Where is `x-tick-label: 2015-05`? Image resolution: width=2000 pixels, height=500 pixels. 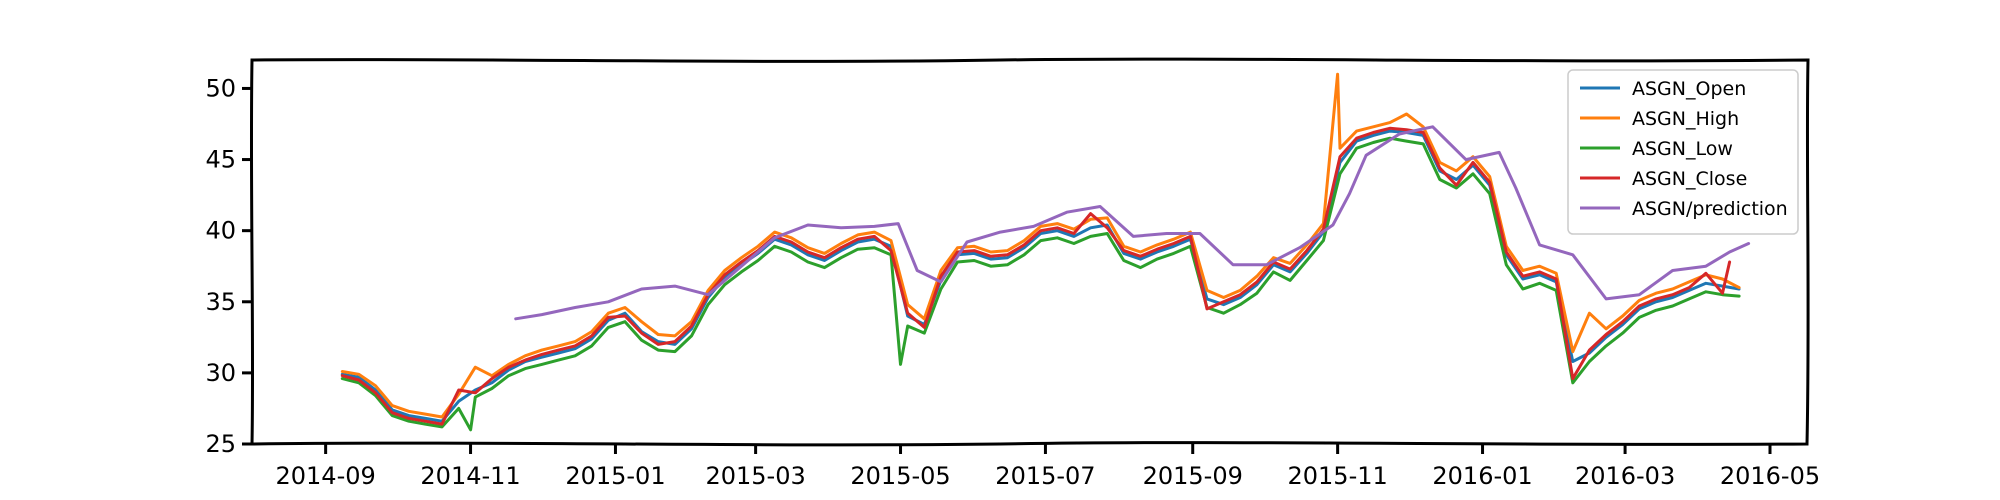 x-tick-label: 2015-05 is located at coordinates (900, 476).